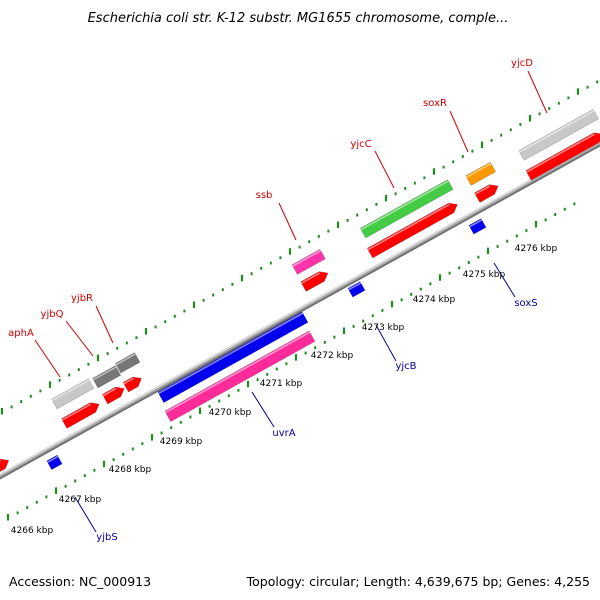 This screenshot has width=600, height=600. What do you see at coordinates (80, 415) in the screenshot?
I see `cds-aphA` at bounding box center [80, 415].